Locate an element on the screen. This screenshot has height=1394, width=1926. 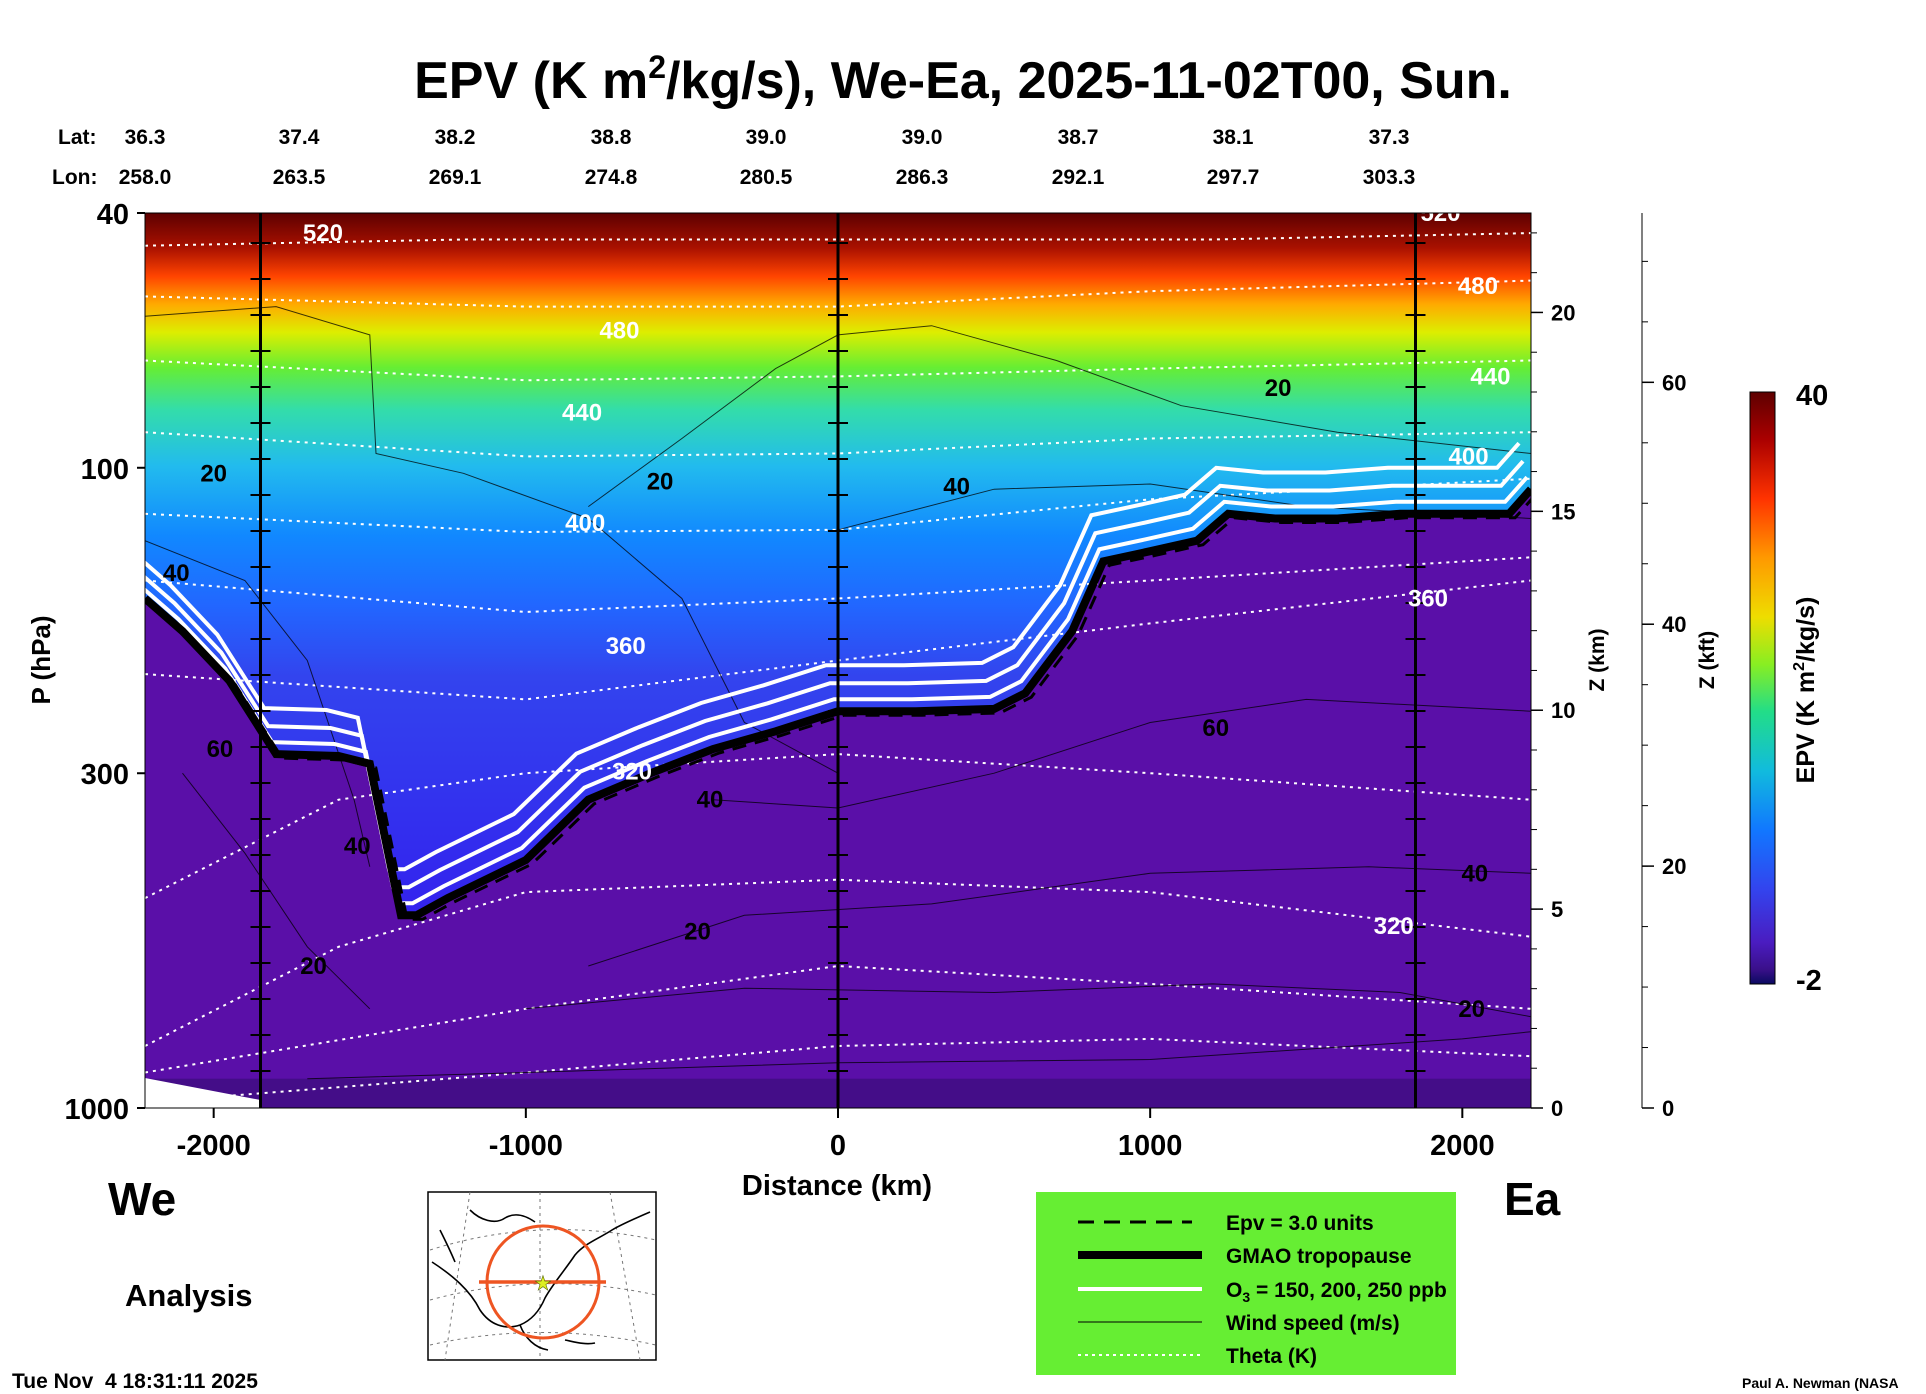
lon-value: 258.0 is located at coordinates (145, 177).